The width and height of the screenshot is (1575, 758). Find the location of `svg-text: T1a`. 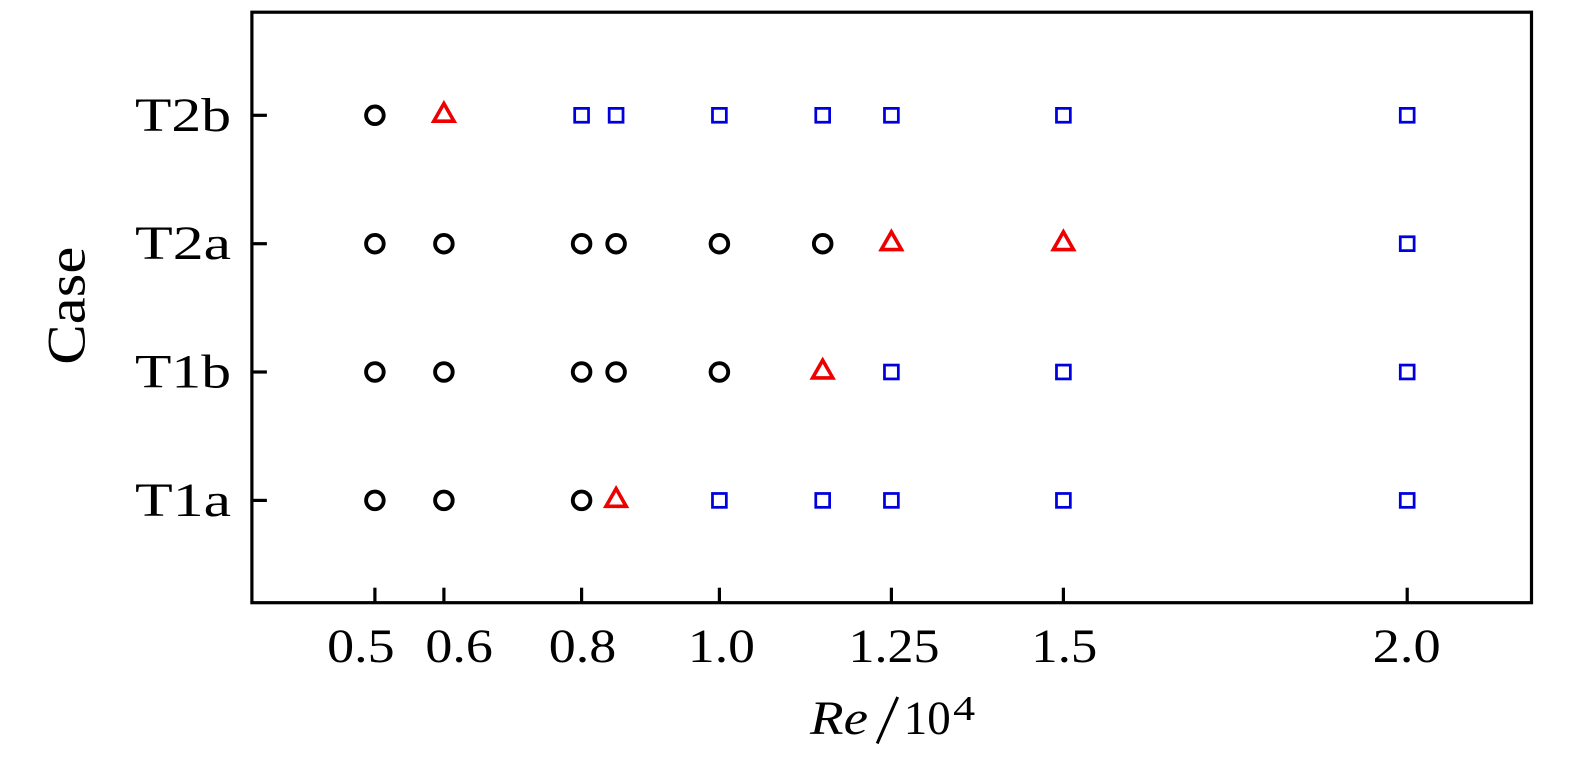

svg-text: T1a is located at coordinates (183, 500).